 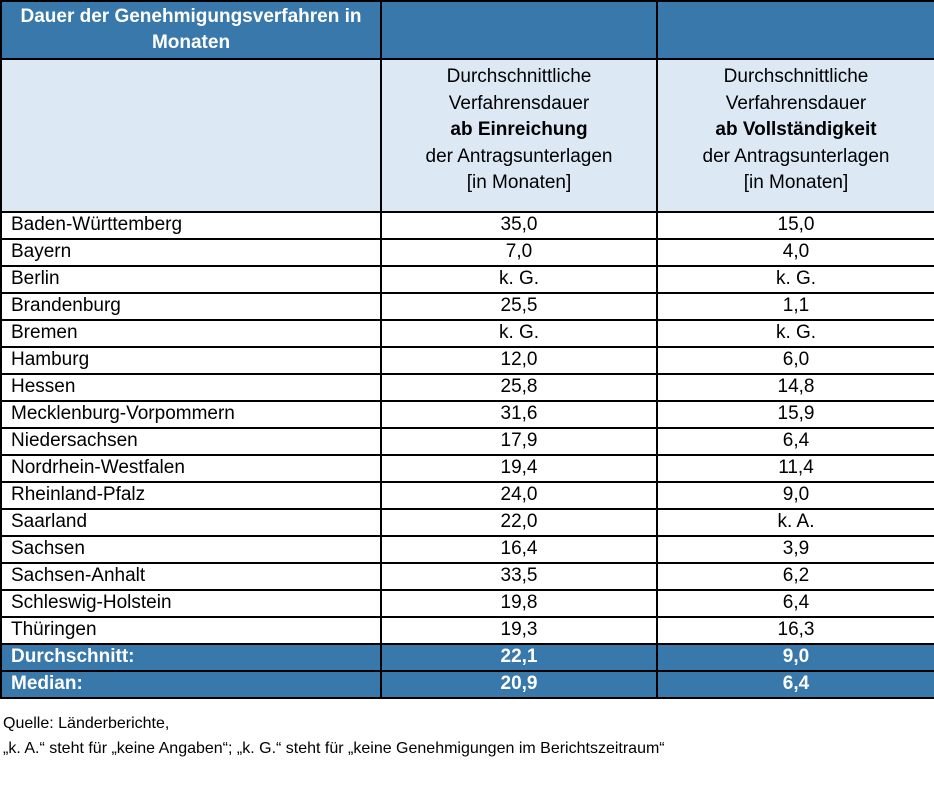 I want to click on value-ab-vollstaendigkeit: 1,1, so click(x=795, y=306).